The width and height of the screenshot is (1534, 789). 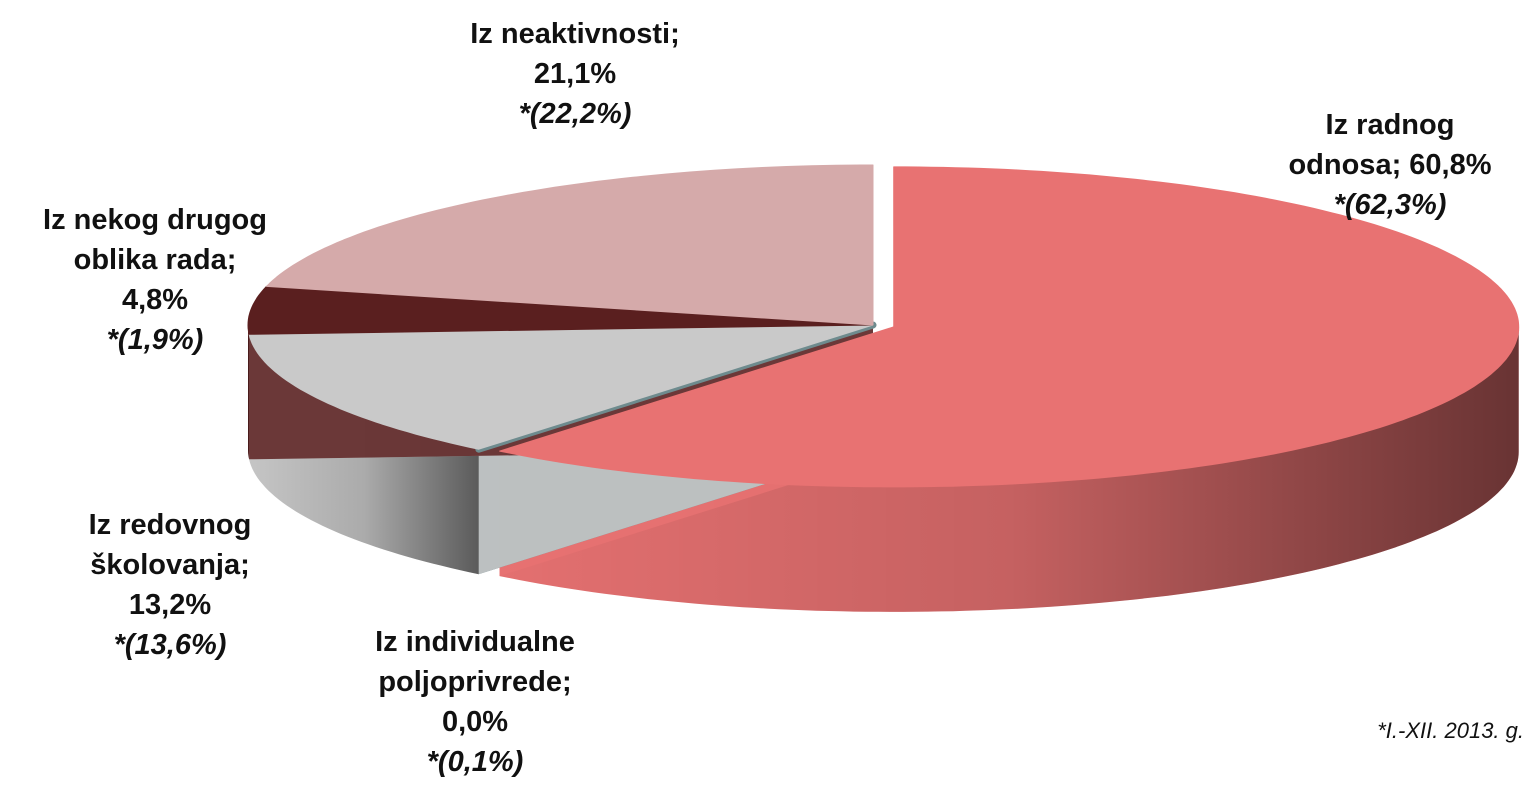 What do you see at coordinates (155, 280) in the screenshot?
I see `slice-label: Iz nekog drugog oblika rada; 4,8% *(1,9%)` at bounding box center [155, 280].